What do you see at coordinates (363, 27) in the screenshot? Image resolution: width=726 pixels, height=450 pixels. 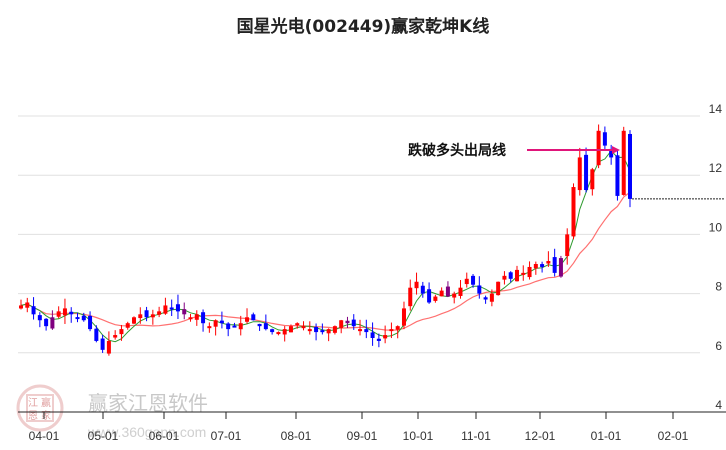 I see `chart-title: 国星光电(002449)赢家乾坤K线` at bounding box center [363, 27].